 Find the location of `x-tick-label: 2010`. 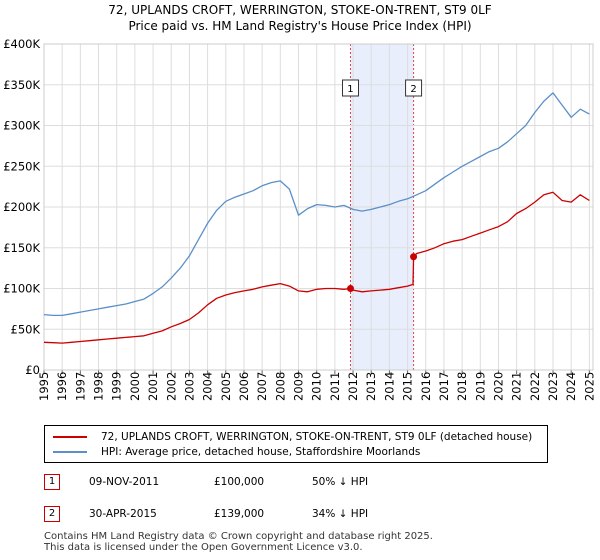

x-tick-label: 2010 is located at coordinates (317, 386).